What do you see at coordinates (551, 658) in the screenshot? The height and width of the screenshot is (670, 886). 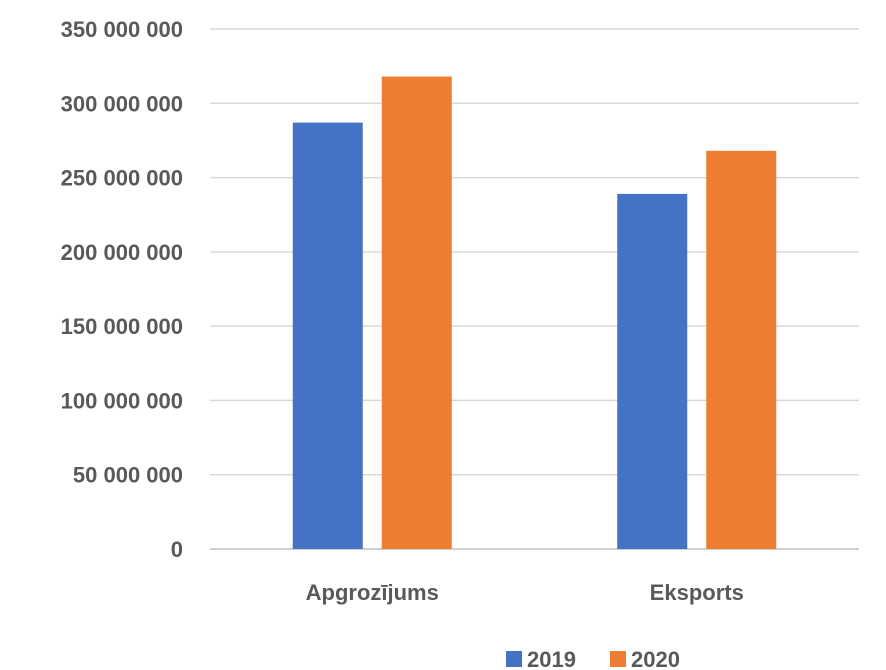 I see `legend-label-2019: 2019` at bounding box center [551, 658].